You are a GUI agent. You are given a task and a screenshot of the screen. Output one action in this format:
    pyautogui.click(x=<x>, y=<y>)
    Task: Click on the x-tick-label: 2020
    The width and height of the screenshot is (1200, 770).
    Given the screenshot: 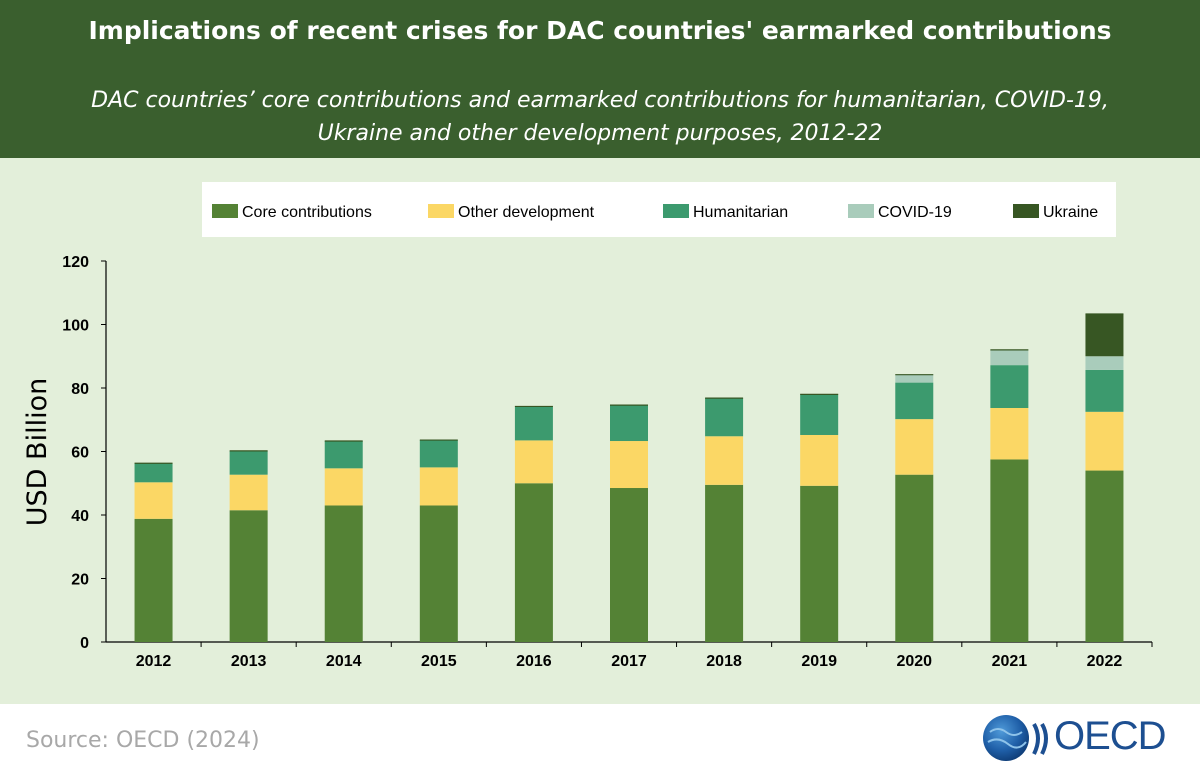 What is the action you would take?
    pyautogui.click(x=914, y=661)
    